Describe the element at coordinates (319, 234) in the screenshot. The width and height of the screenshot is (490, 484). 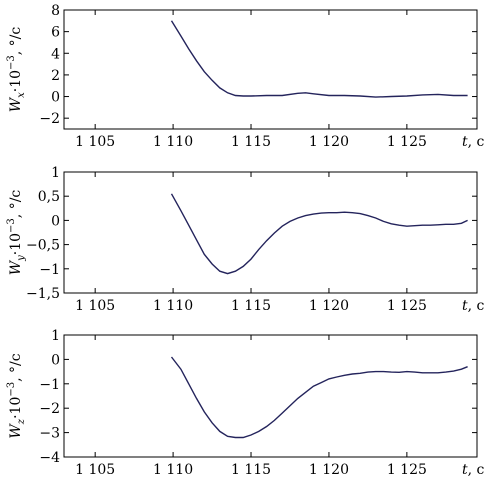
I see `series-line-wy` at that location.